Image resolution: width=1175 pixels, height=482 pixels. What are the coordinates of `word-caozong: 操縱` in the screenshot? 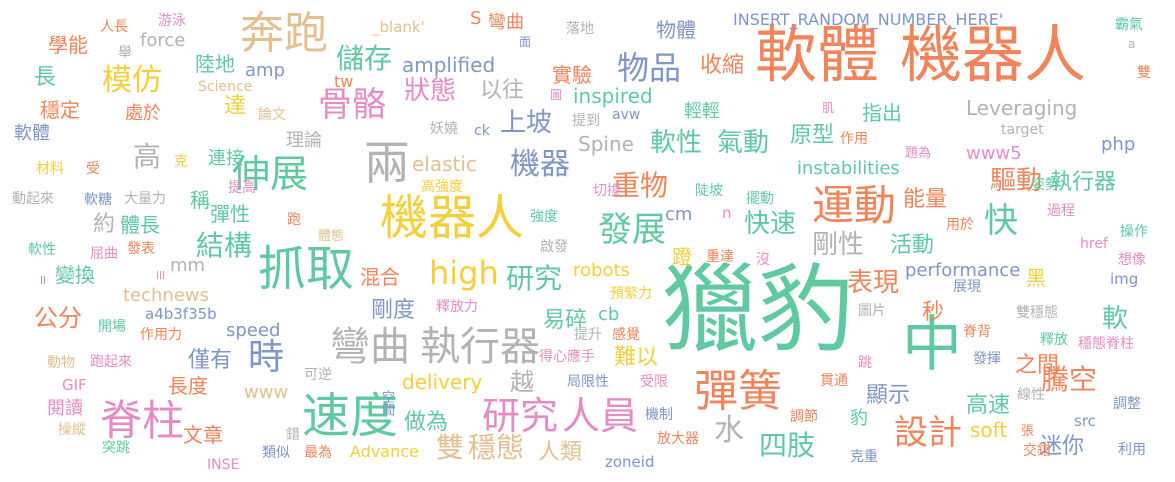 It's located at (72, 430).